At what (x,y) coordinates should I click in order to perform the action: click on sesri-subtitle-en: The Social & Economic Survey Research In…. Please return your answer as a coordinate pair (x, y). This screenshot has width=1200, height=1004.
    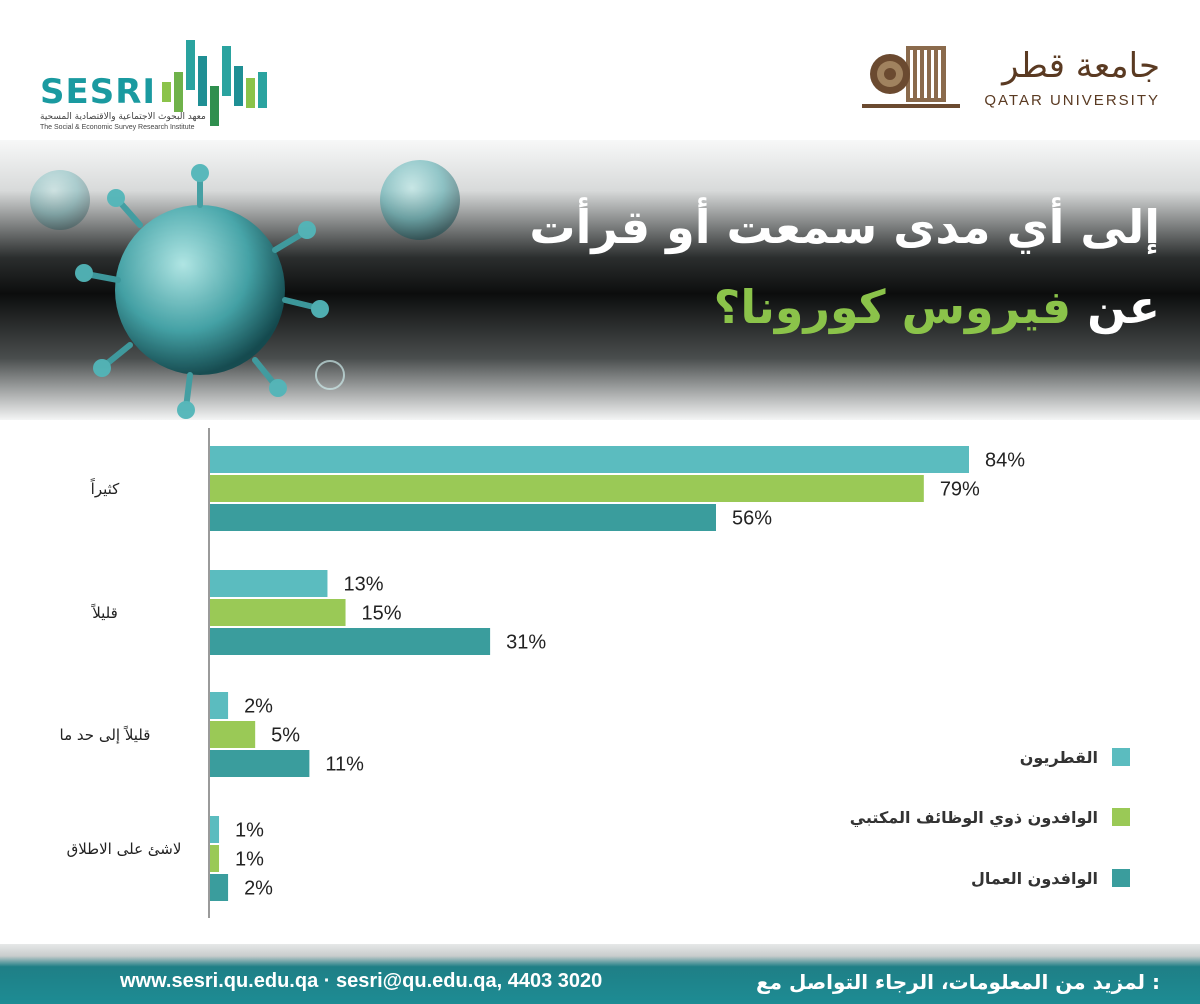
    Looking at the image, I should click on (117, 127).